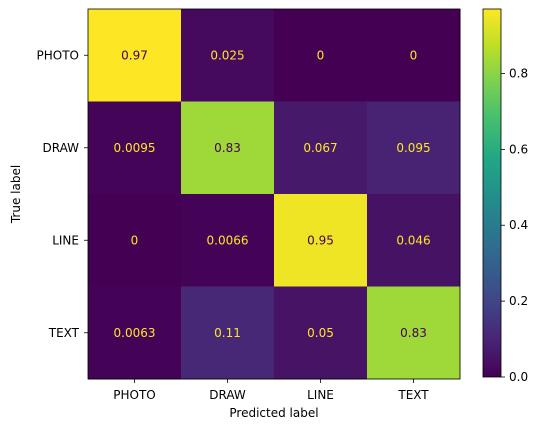  Describe the element at coordinates (320, 395) in the screenshot. I see `x-tick-label-2: LINE` at that location.